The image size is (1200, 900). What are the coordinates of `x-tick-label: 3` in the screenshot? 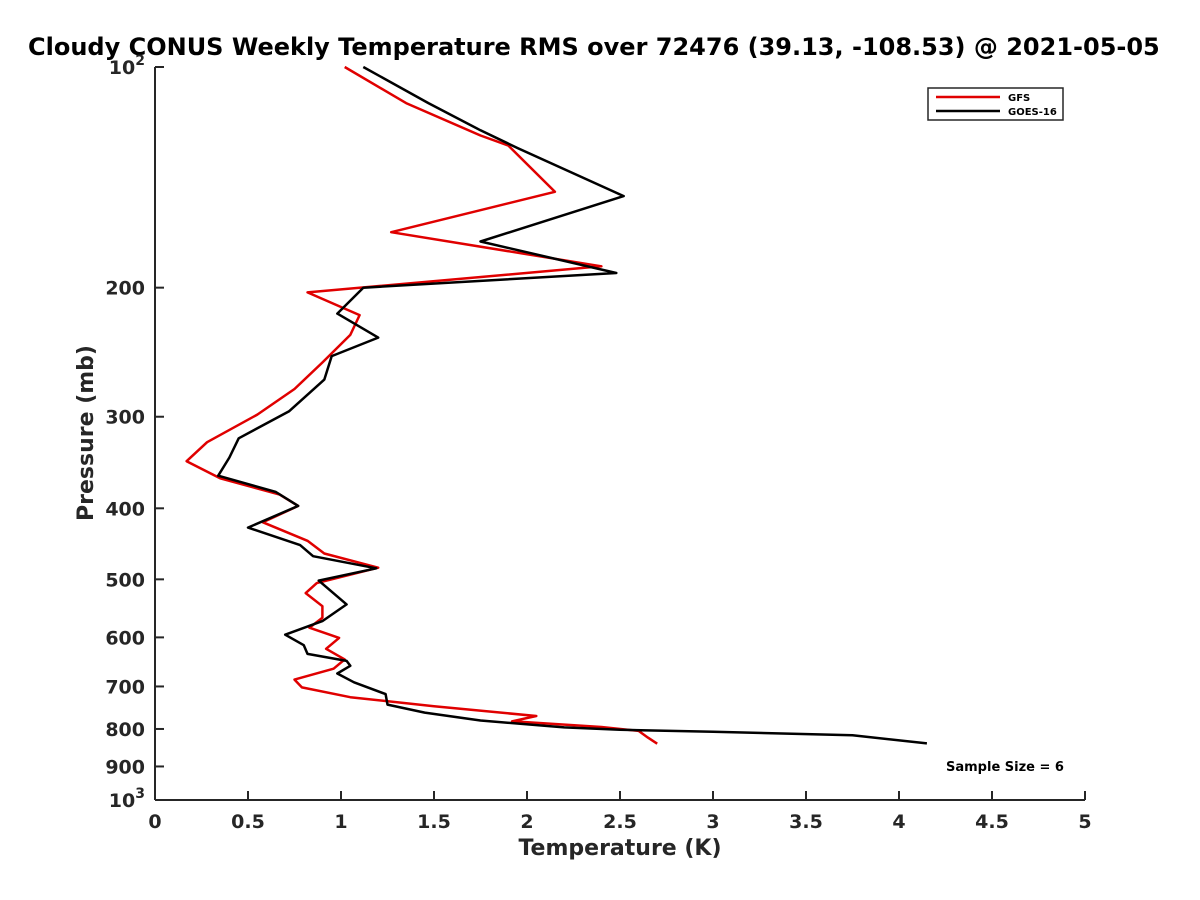 It's located at (712, 822).